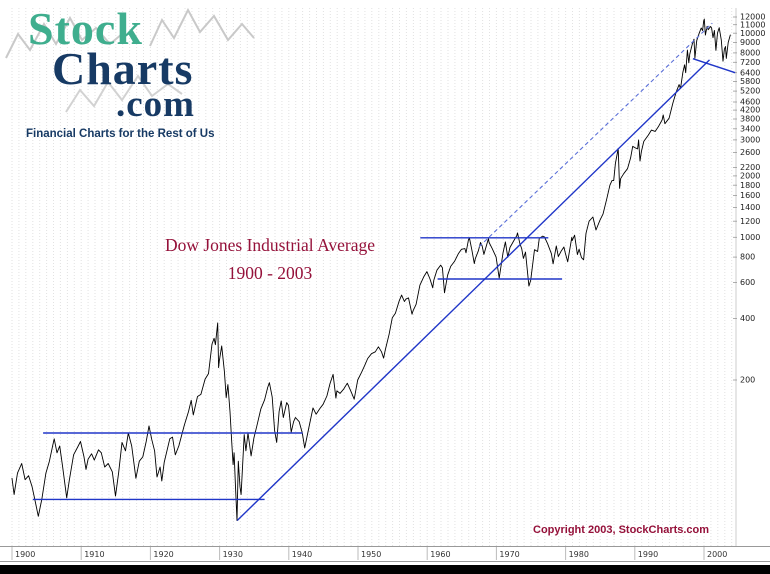 Image resolution: width=770 pixels, height=574 pixels. Describe the element at coordinates (25, 554) in the screenshot. I see `x-axis-label: 1900` at that location.